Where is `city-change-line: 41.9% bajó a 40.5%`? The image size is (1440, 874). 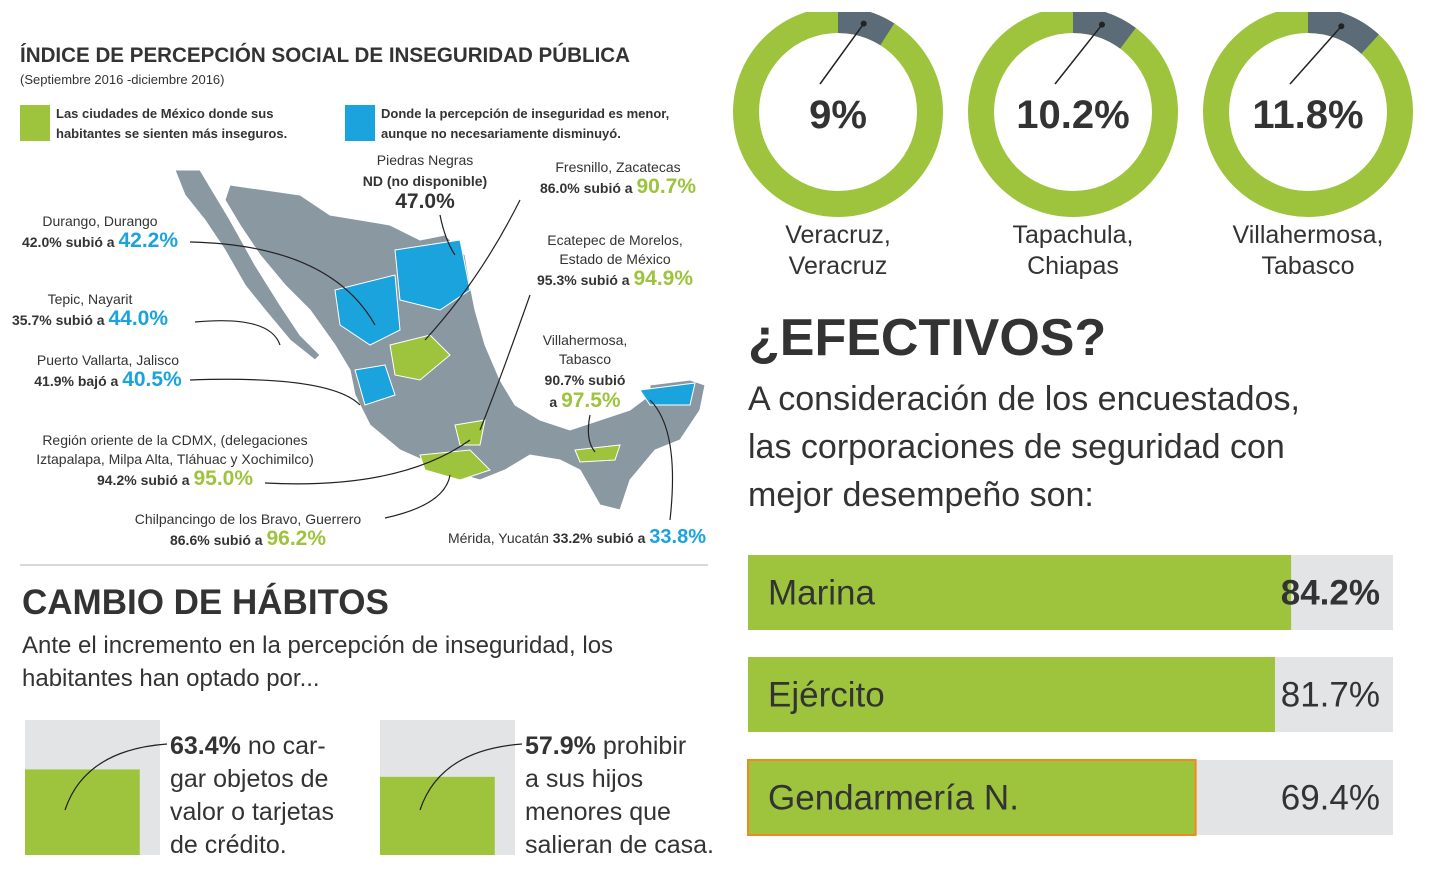 city-change-line: 41.9% bajó a 40.5% is located at coordinates (108, 379).